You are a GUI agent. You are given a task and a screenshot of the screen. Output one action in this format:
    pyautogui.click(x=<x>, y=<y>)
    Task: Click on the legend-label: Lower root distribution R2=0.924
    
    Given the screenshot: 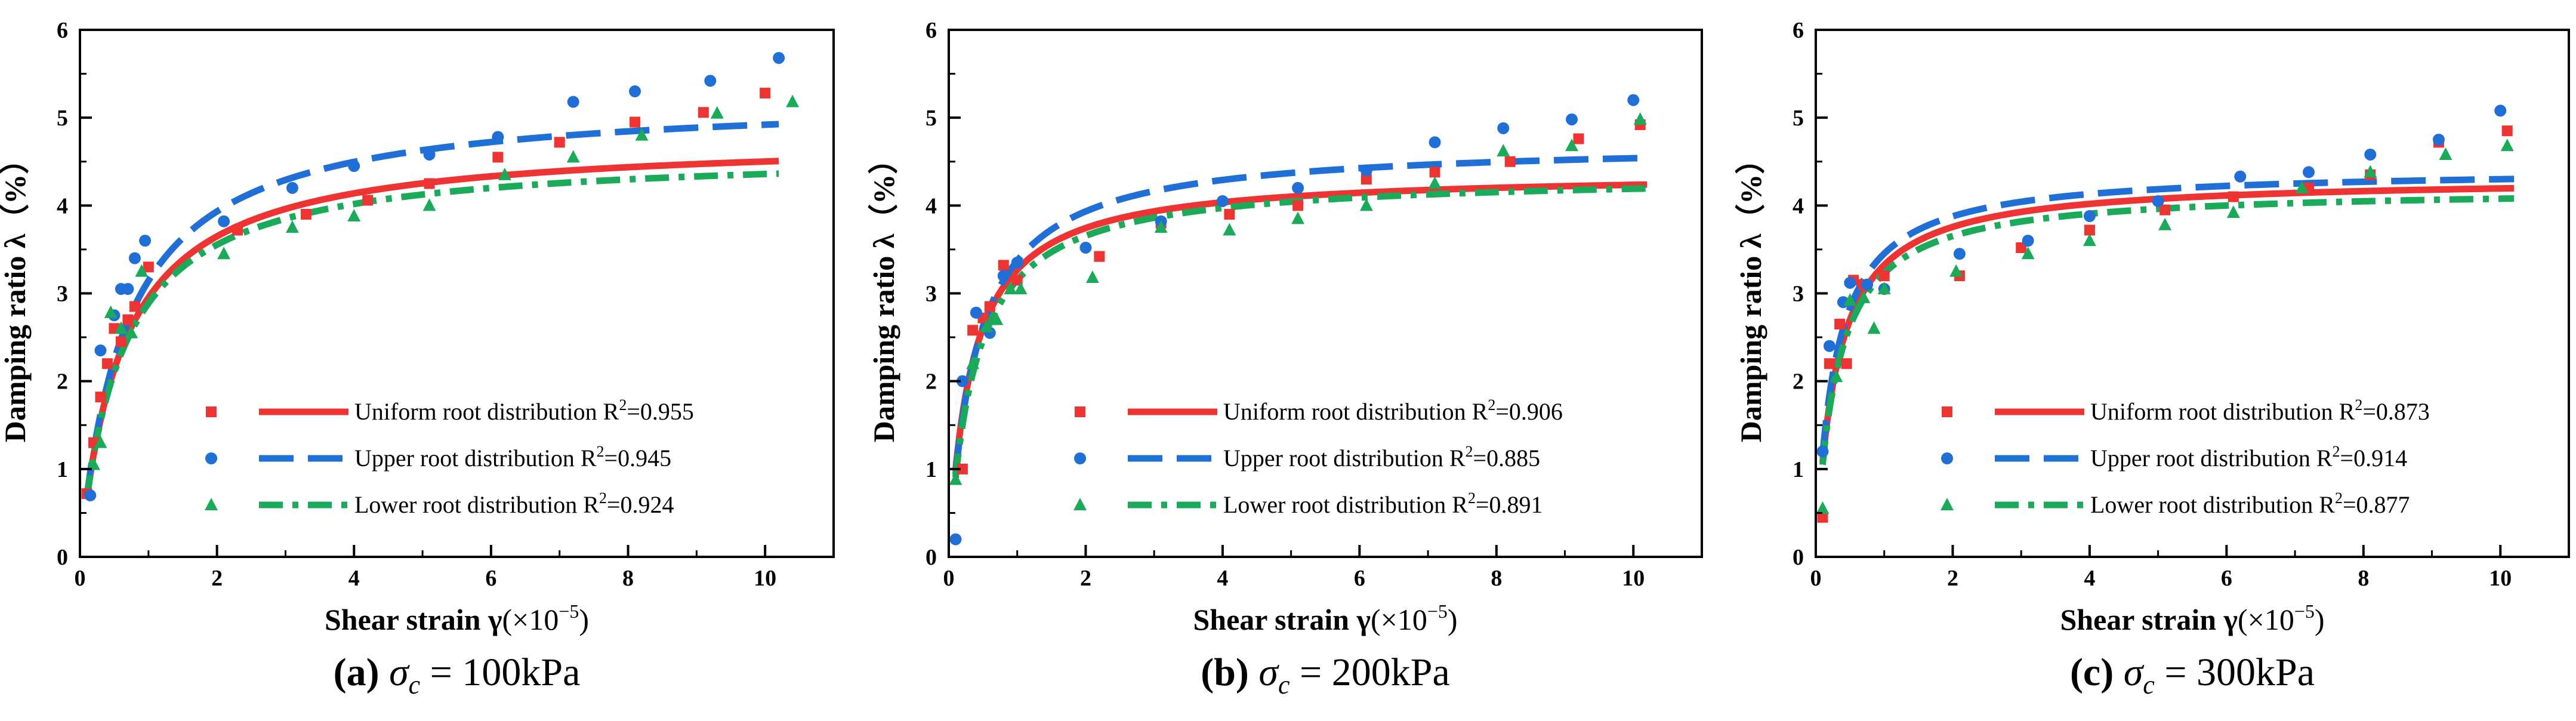 What is the action you would take?
    pyautogui.click(x=514, y=503)
    